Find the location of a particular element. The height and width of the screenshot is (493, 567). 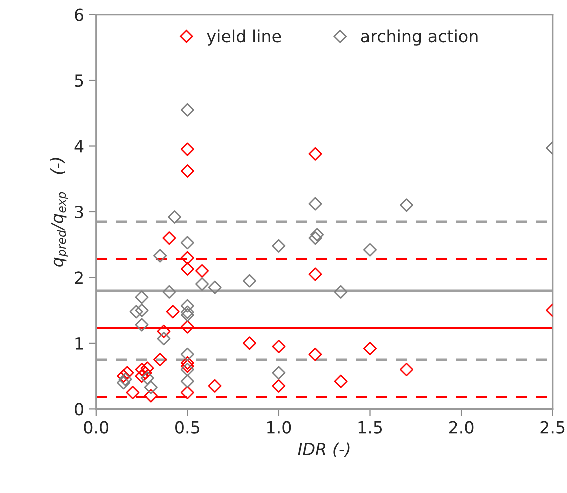

y-tick-label: 1 is located at coordinates (80, 344).